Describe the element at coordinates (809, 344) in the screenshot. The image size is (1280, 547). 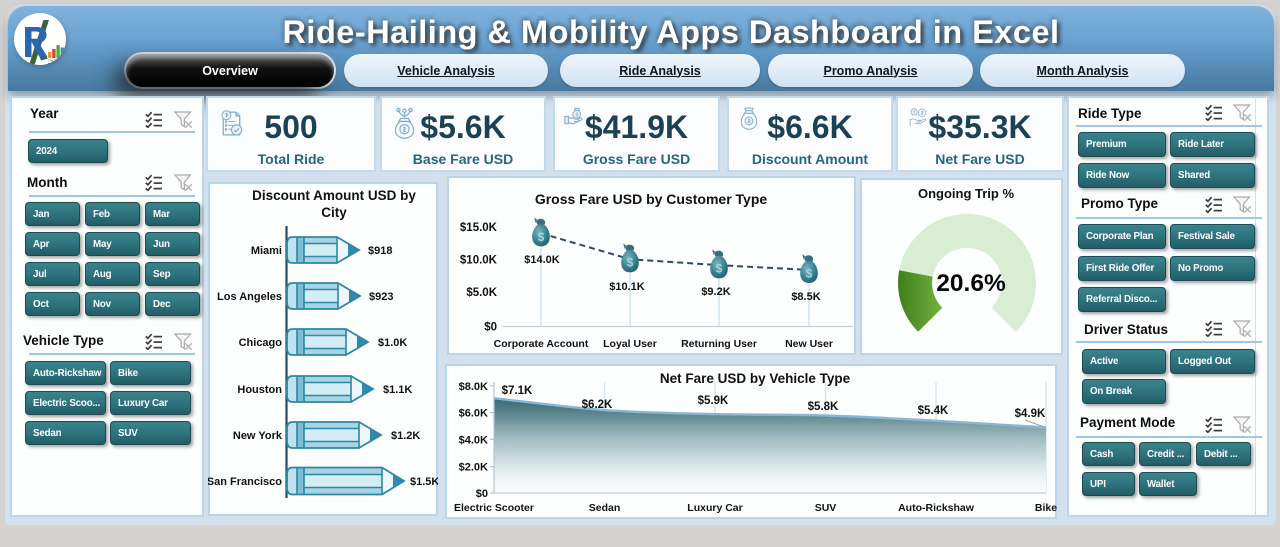
I see `svg-text: New User` at that location.